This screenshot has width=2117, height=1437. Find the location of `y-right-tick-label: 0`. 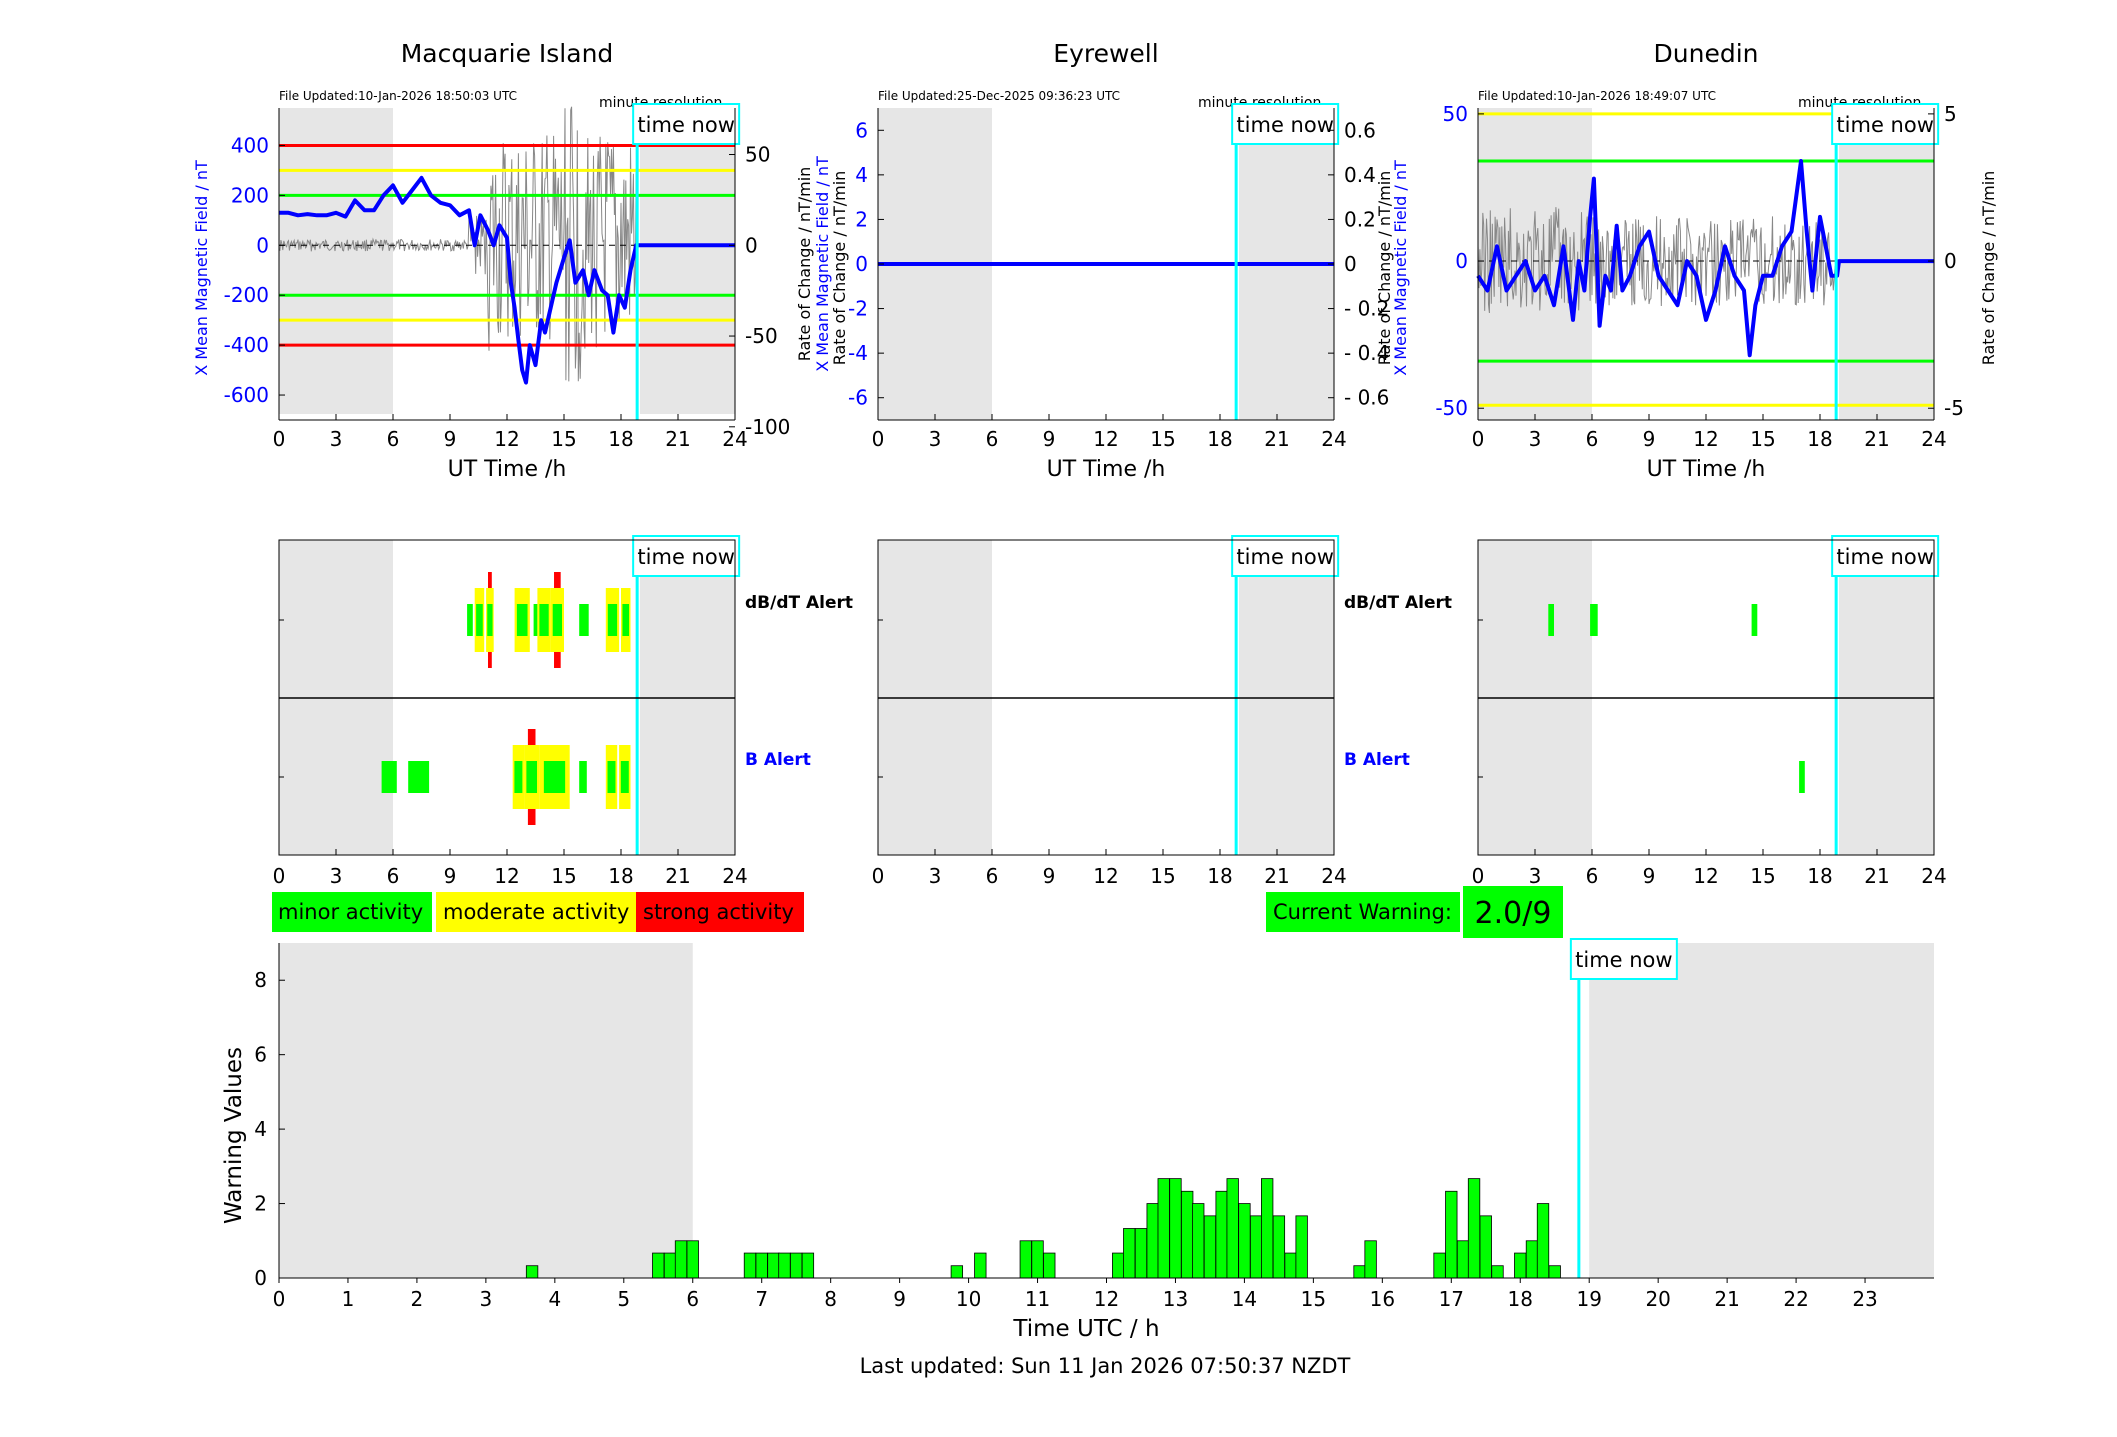

y-right-tick-label: 0 is located at coordinates (1350, 264).